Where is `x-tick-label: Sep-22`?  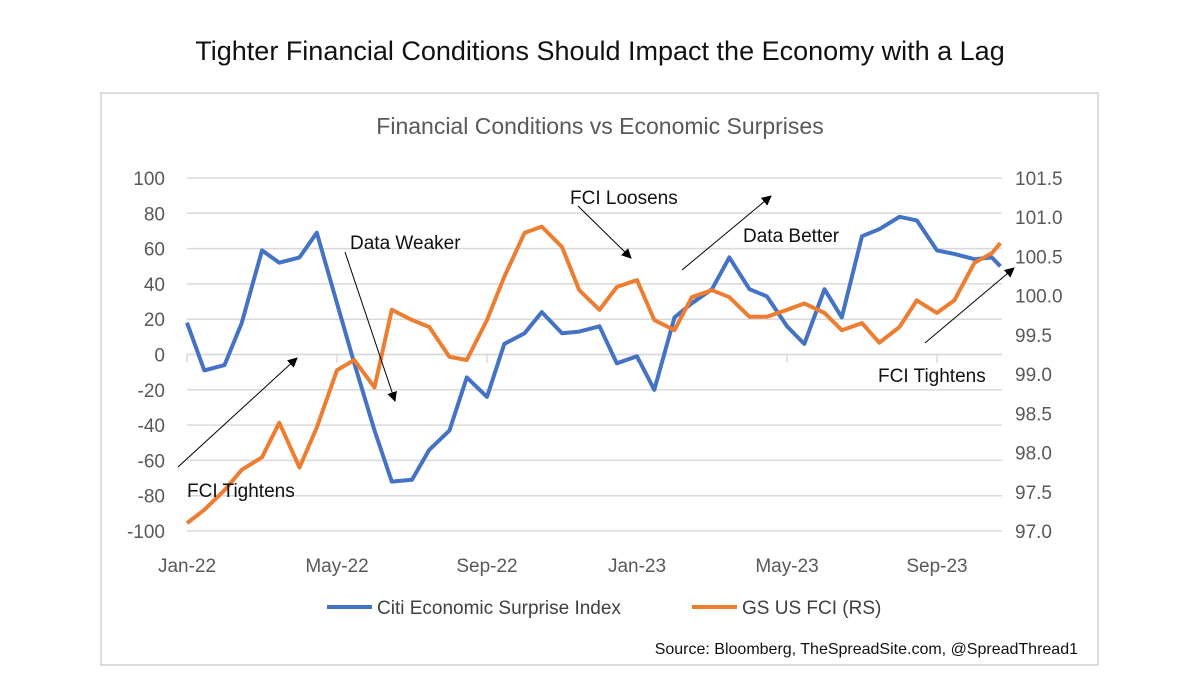
x-tick-label: Sep-22 is located at coordinates (486, 566).